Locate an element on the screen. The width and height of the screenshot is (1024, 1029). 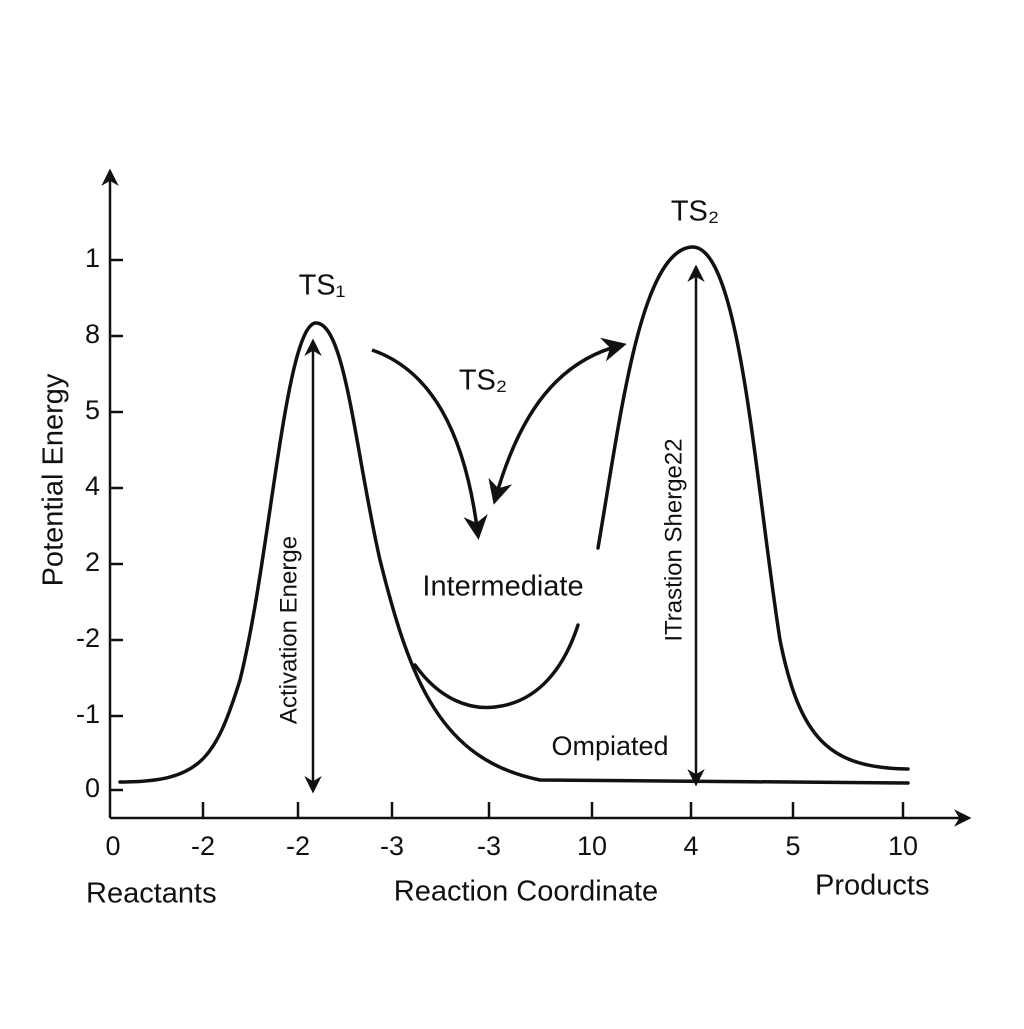
ts1-label: TS₁ is located at coordinates (322, 286).